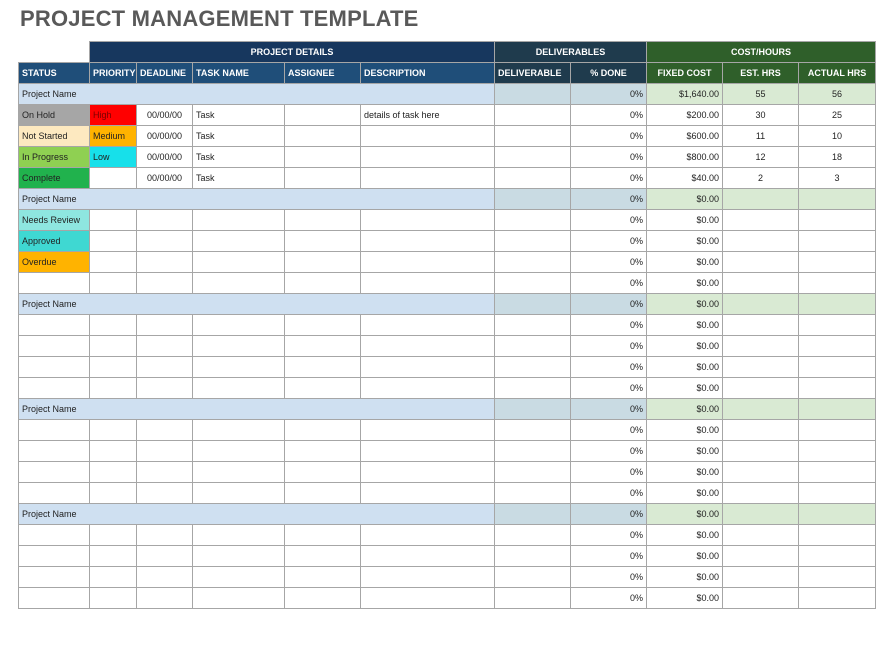 The width and height of the screenshot is (893, 665). I want to click on project-actual-hrs-cell: 56, so click(837, 94).